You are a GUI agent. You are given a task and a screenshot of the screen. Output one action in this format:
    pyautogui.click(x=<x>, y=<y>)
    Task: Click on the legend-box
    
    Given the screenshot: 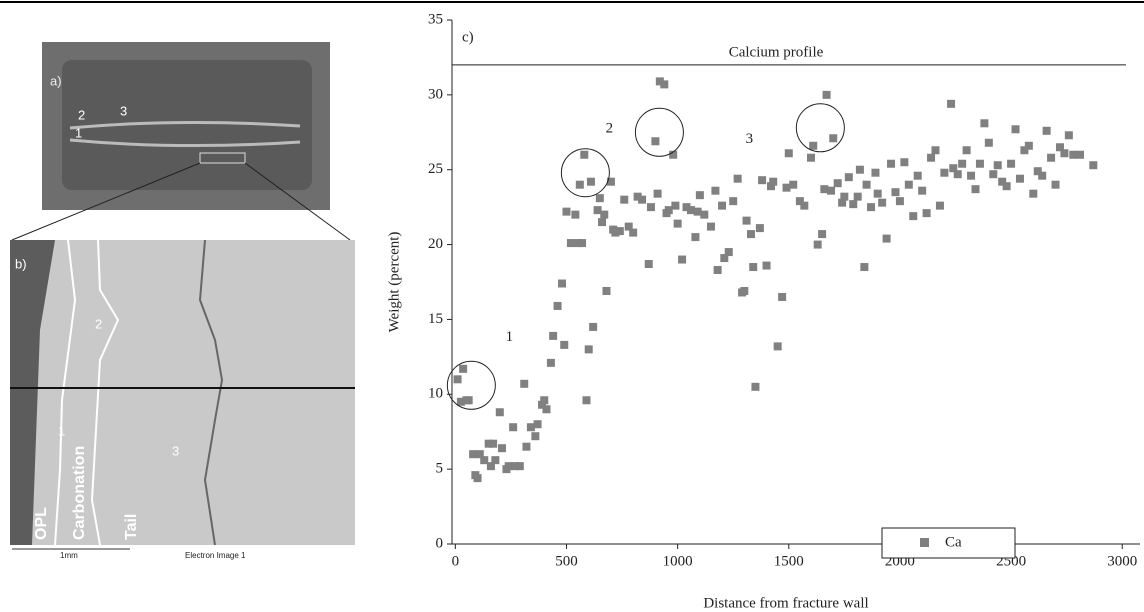 What is the action you would take?
    pyautogui.click(x=948, y=543)
    